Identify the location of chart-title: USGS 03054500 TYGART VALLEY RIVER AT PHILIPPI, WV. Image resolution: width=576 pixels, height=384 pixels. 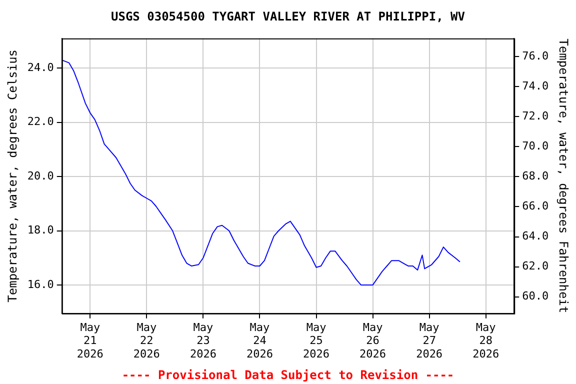
(288, 16).